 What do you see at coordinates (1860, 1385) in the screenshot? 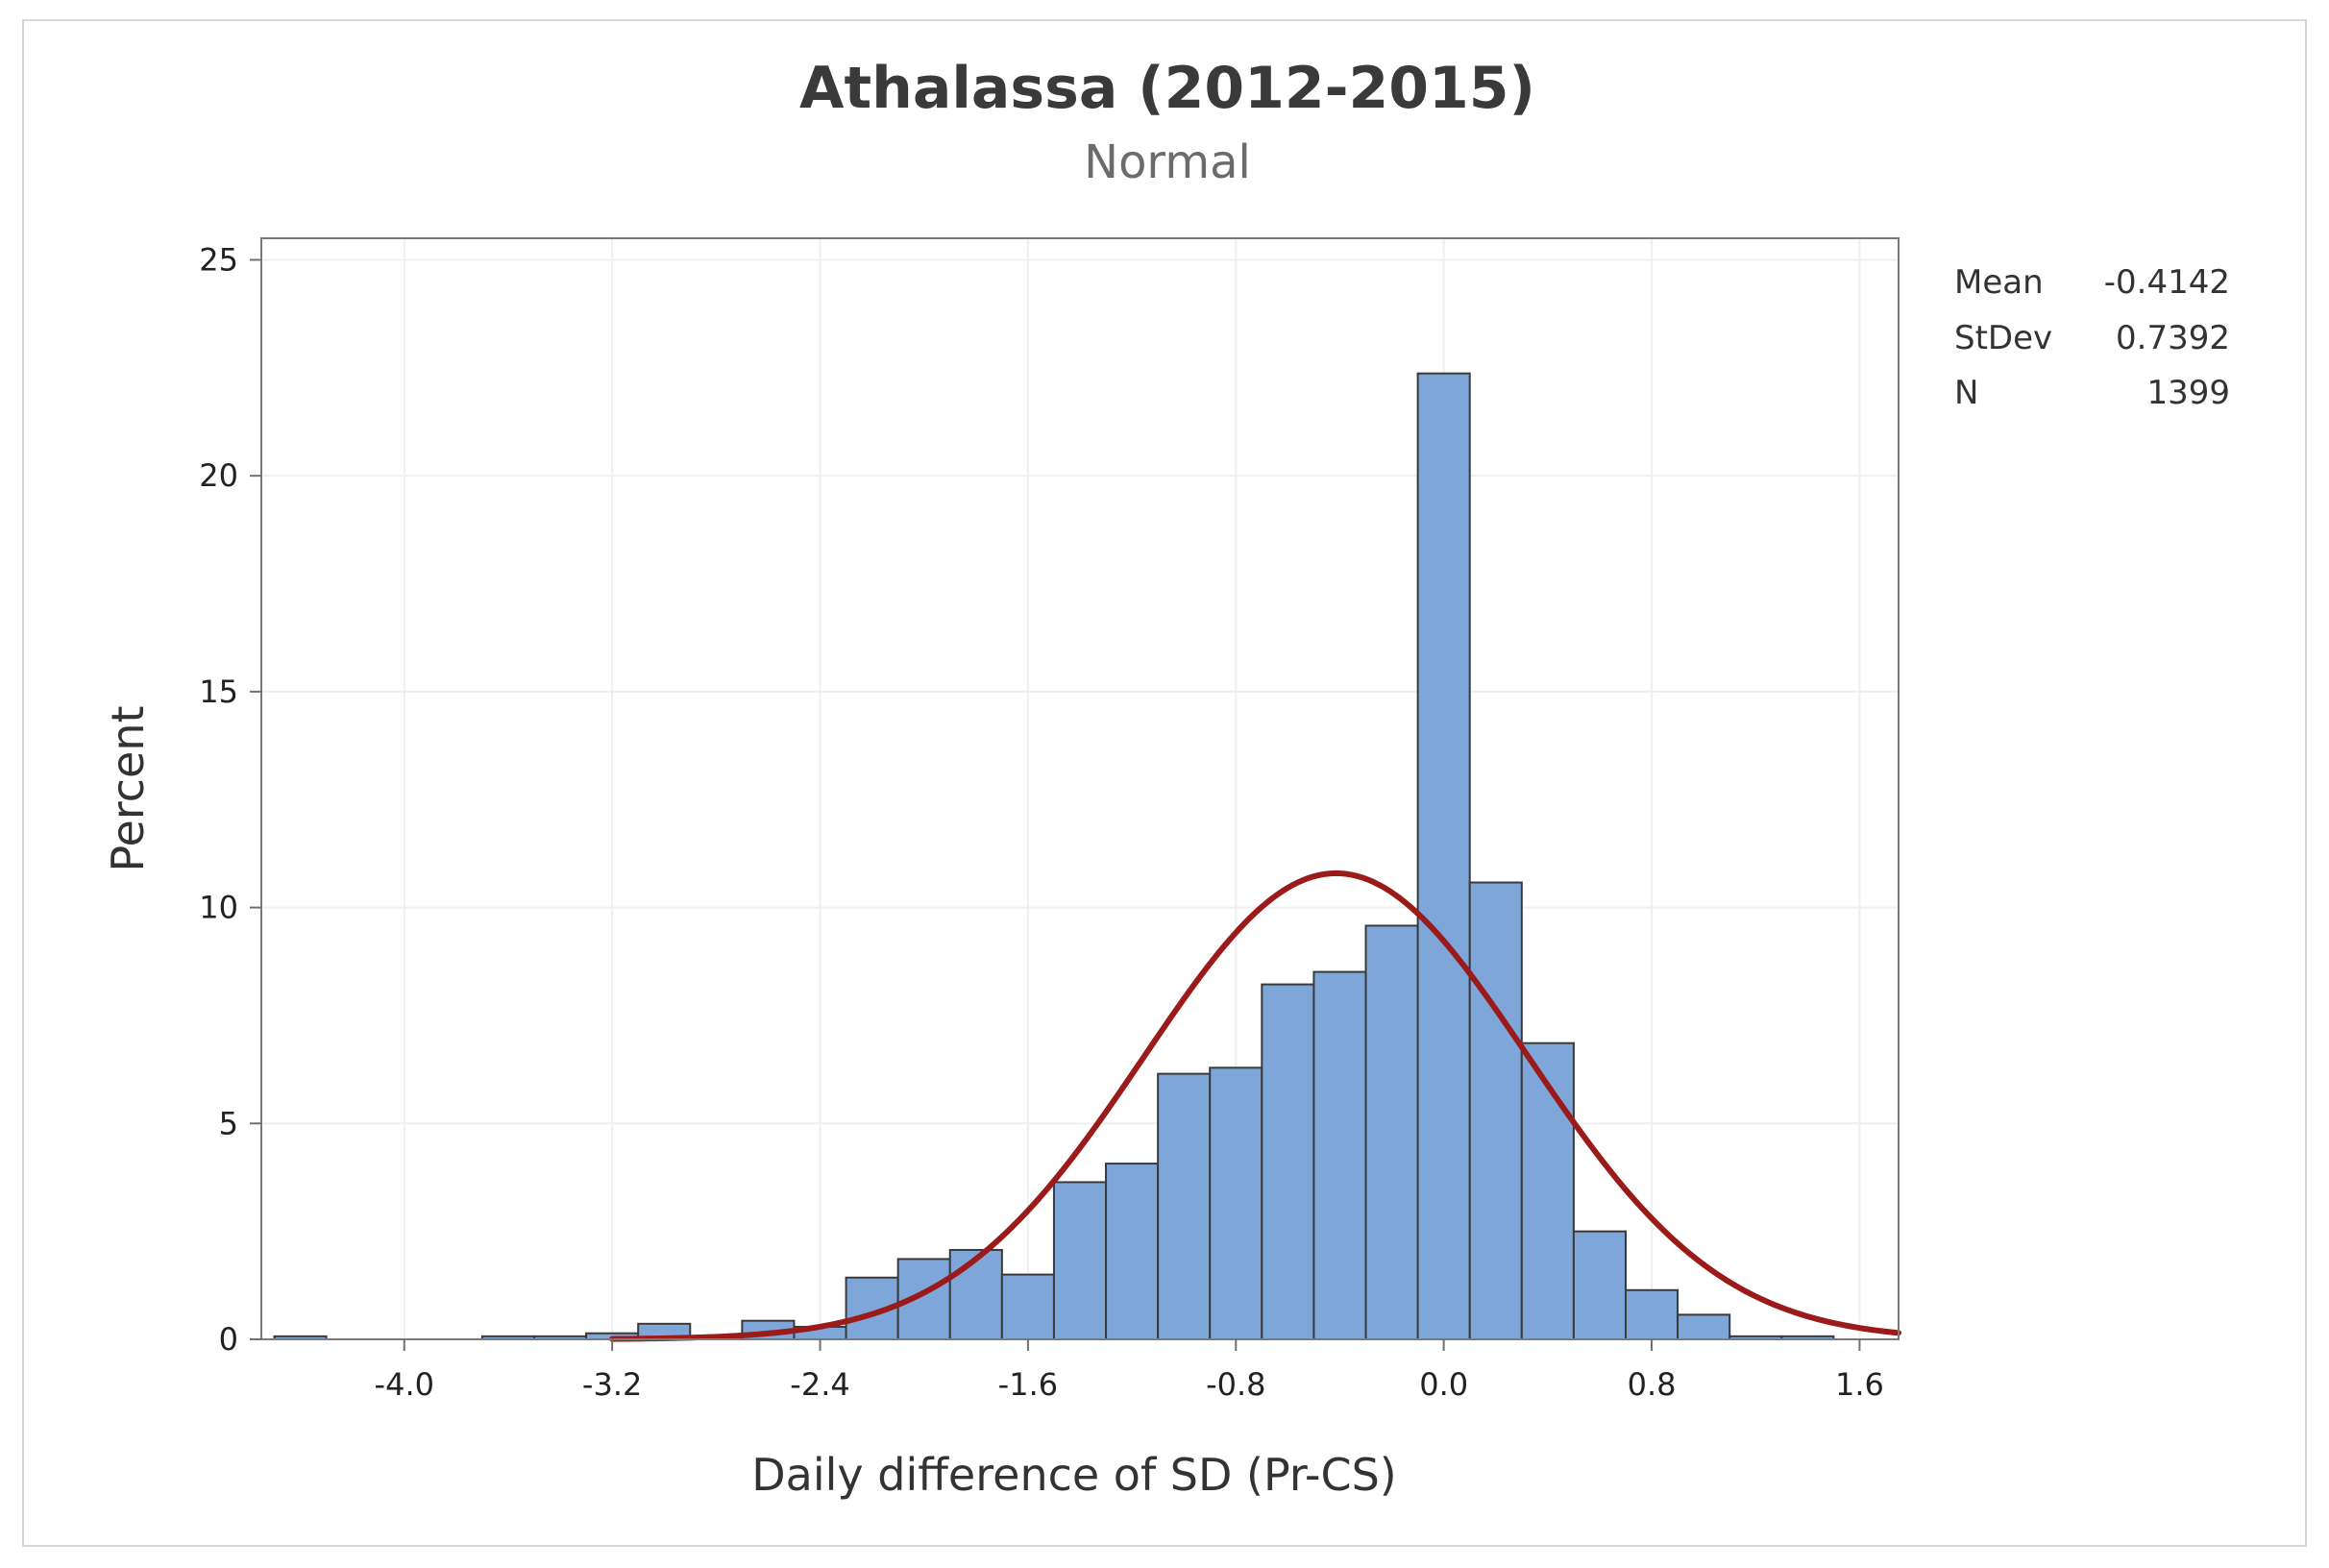
I see `x-tick-label-7: 1.6` at bounding box center [1860, 1385].